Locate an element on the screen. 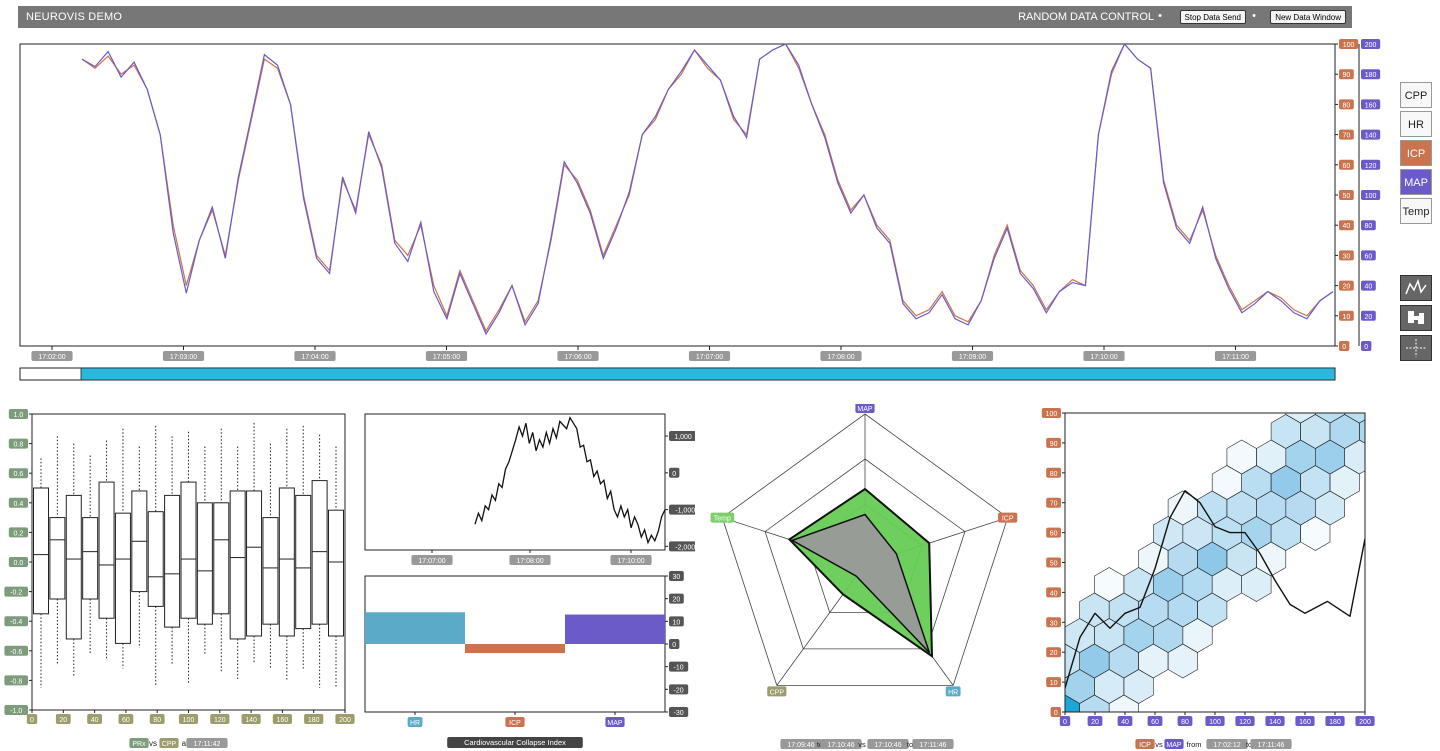 The height and width of the screenshot is (751, 1440). y-tick-label: -30 is located at coordinates (679, 713).